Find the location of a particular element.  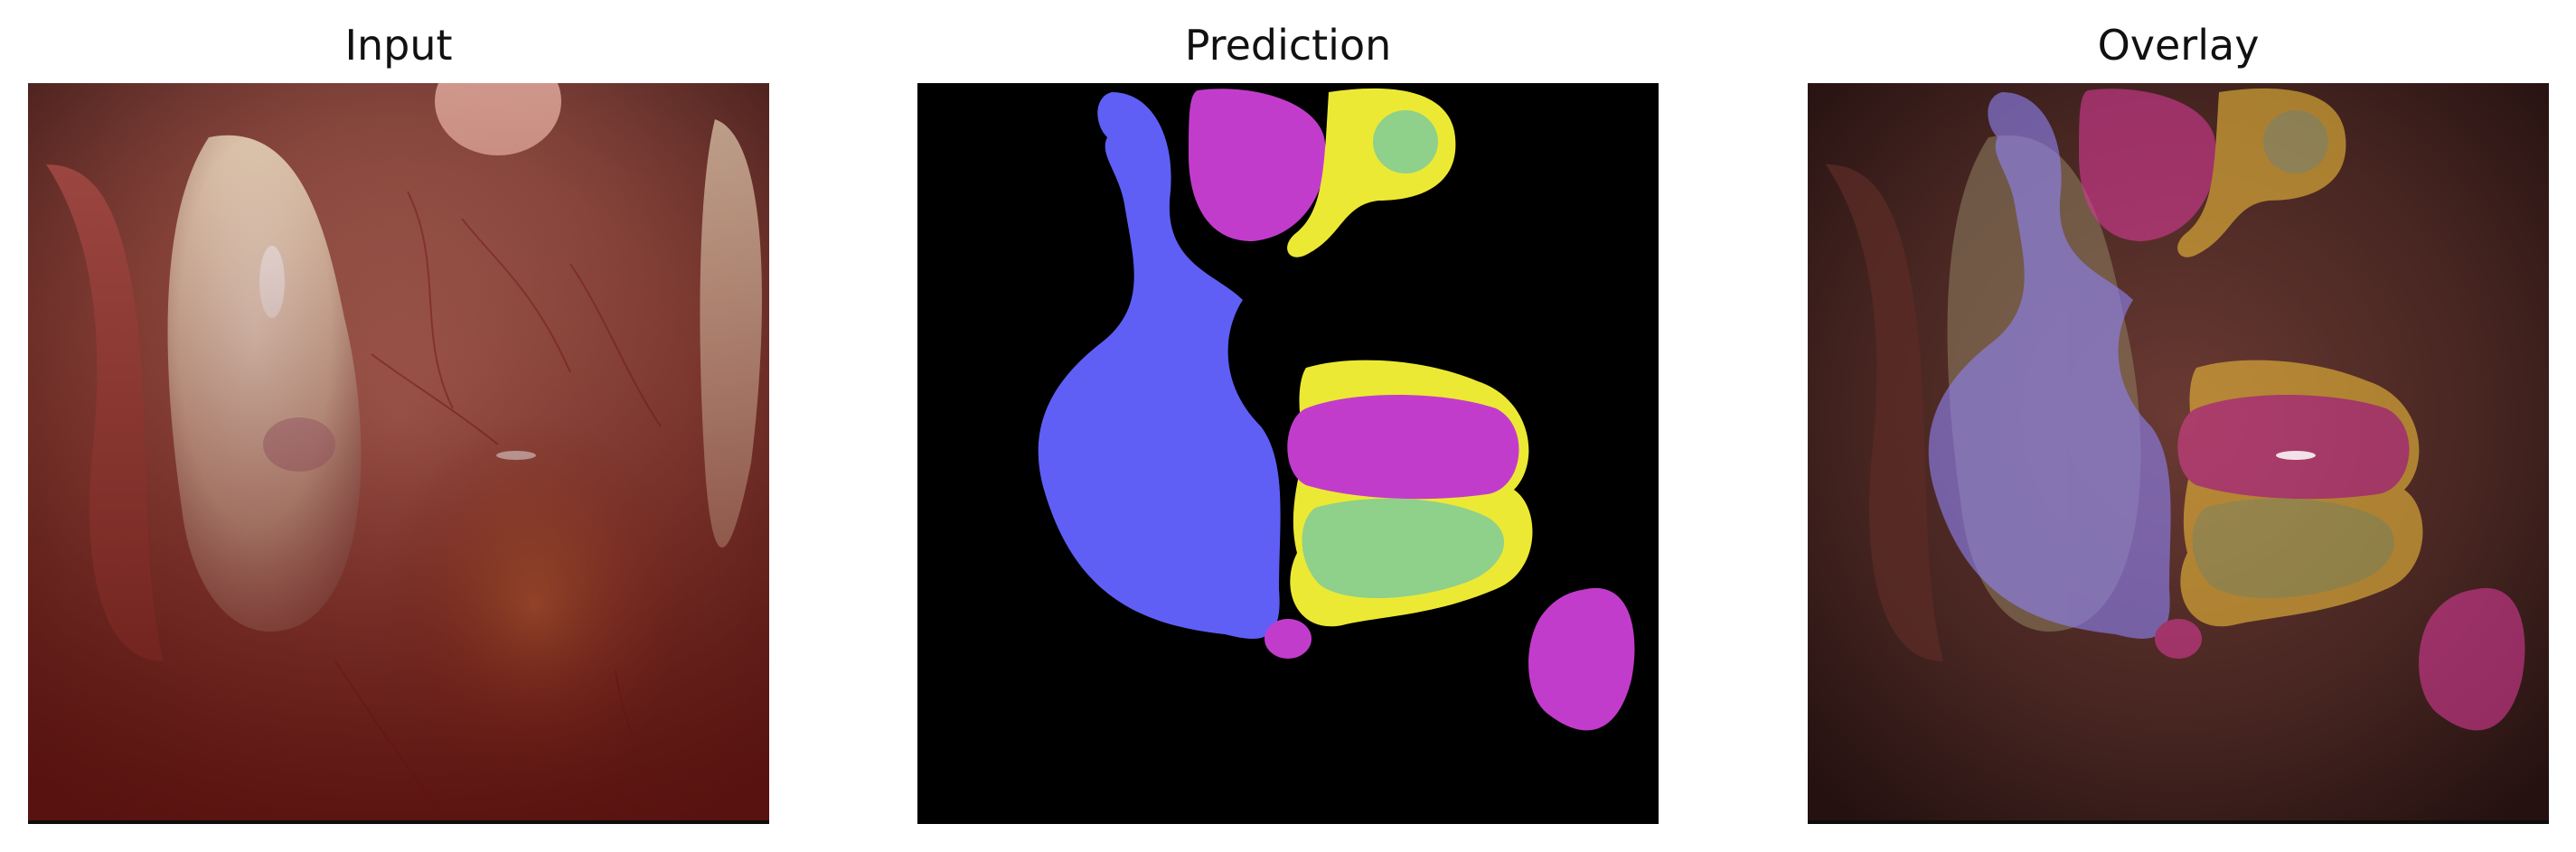

overlay-title: Overlay is located at coordinates (2179, 45).